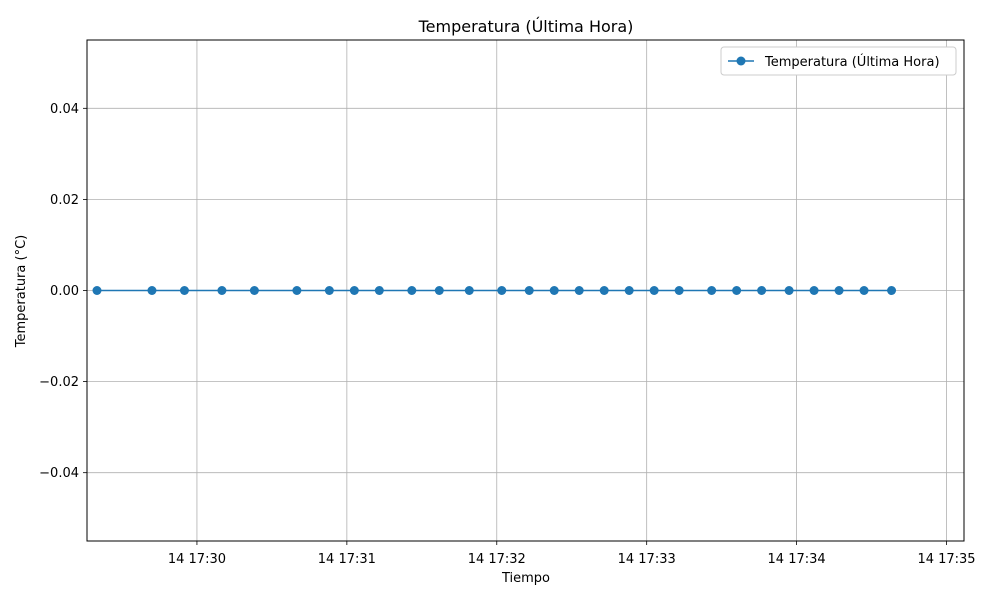 Image resolution: width=1000 pixels, height=600 pixels. I want to click on y-axis: −0.04 −0.02 0.00 0.02 0.04, so click(63, 291).